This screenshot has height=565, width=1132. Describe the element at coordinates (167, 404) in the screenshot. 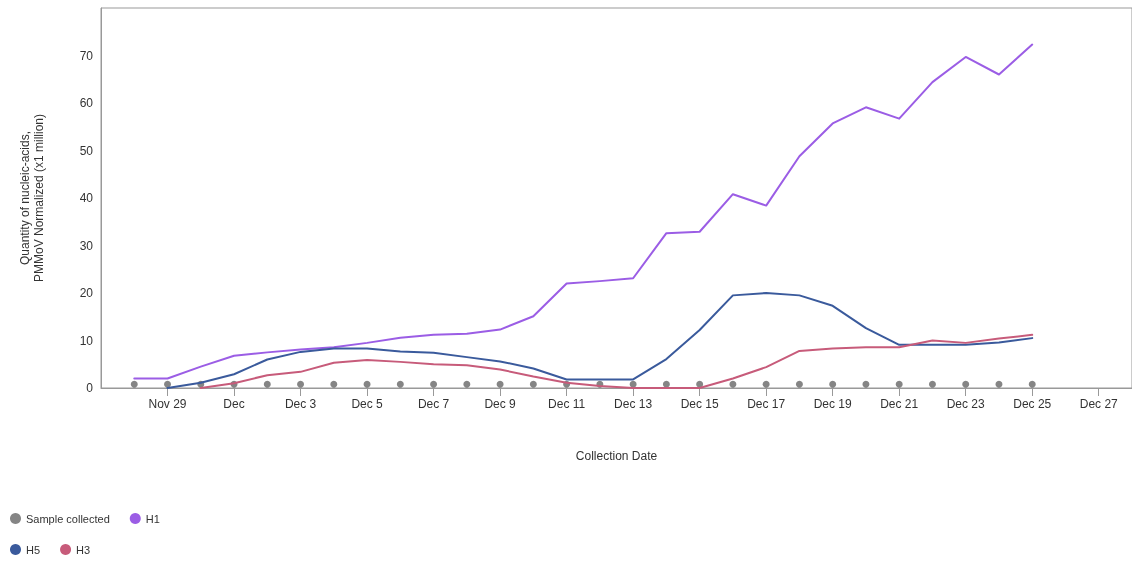

I see `x-tick-label: Nov 29` at that location.